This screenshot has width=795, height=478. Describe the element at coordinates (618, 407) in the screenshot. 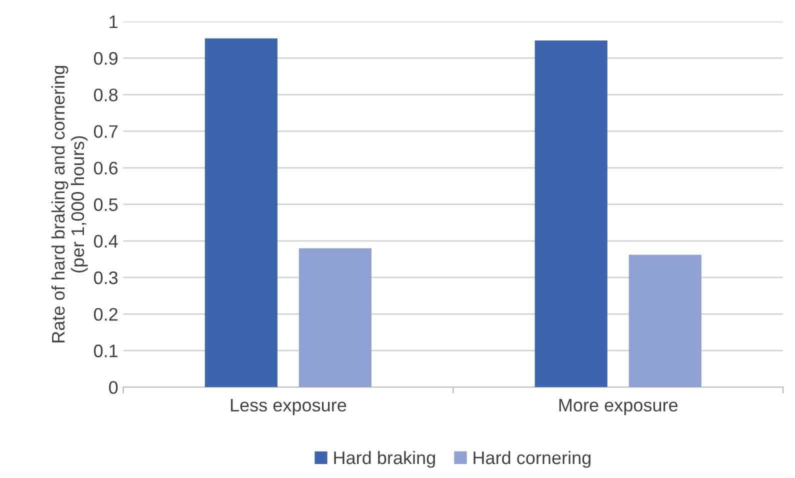

I see `x-tick-label: More exposure` at that location.